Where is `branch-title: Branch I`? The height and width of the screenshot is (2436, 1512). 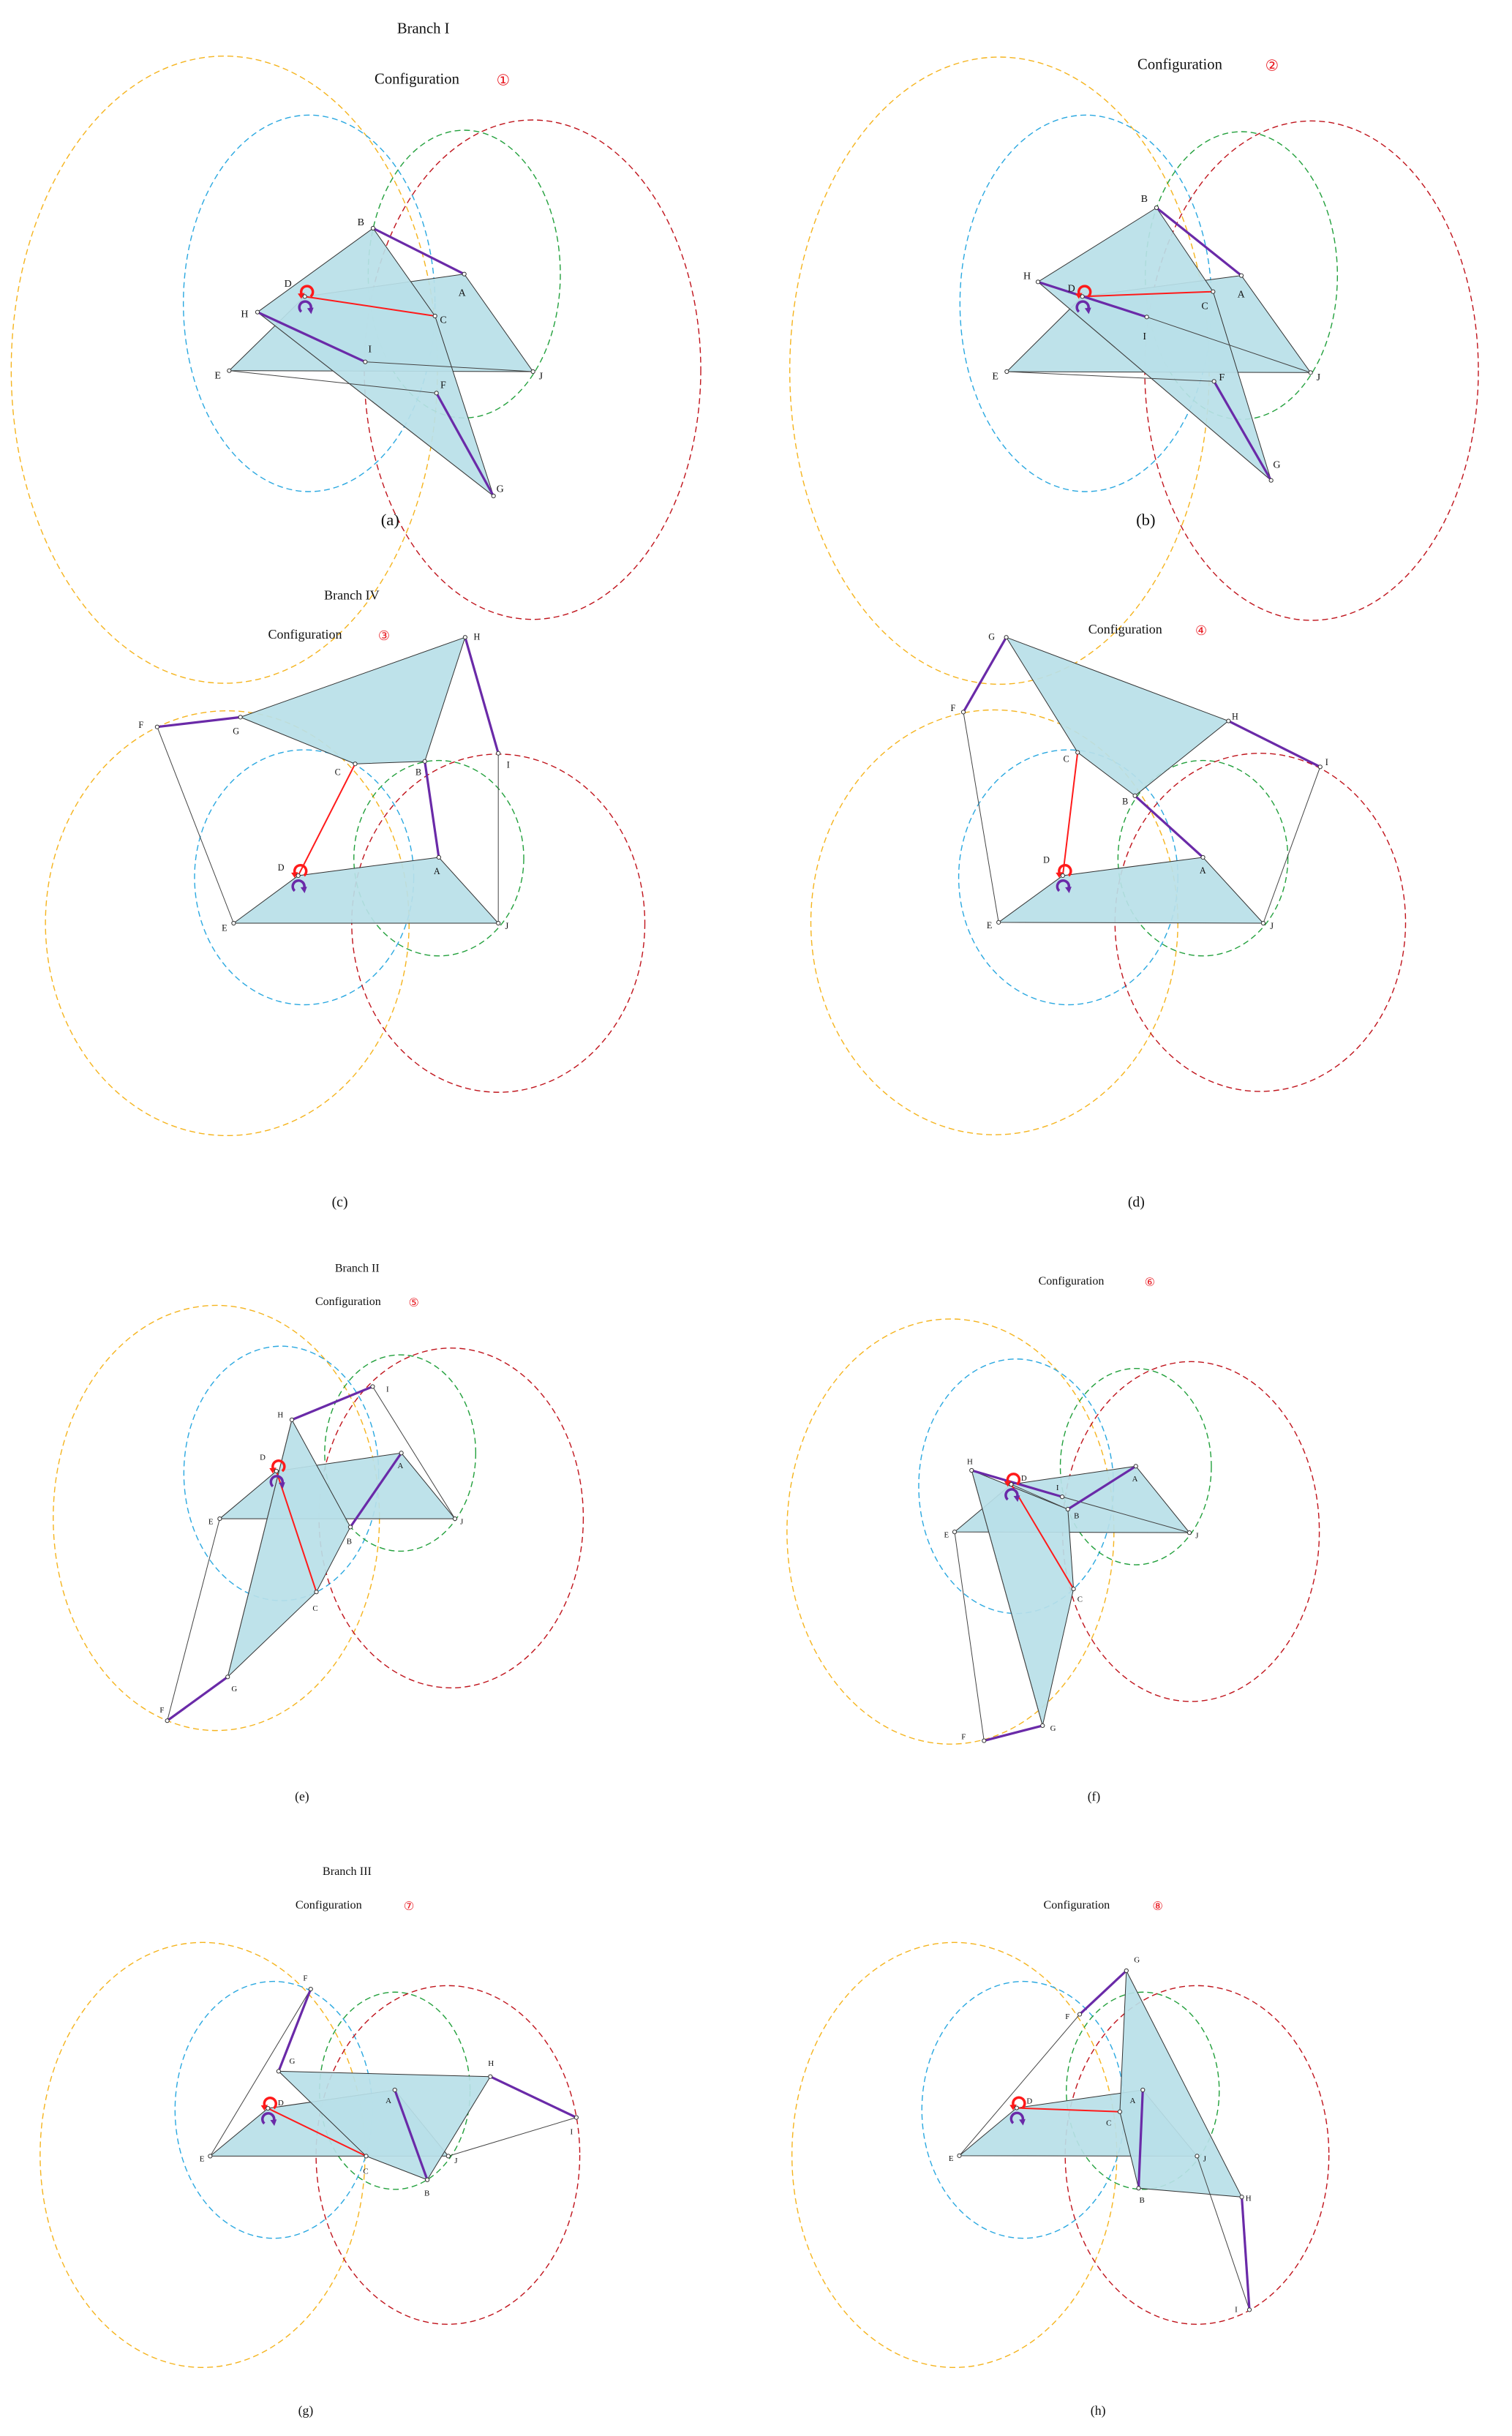
branch-title: Branch I is located at coordinates (424, 28).